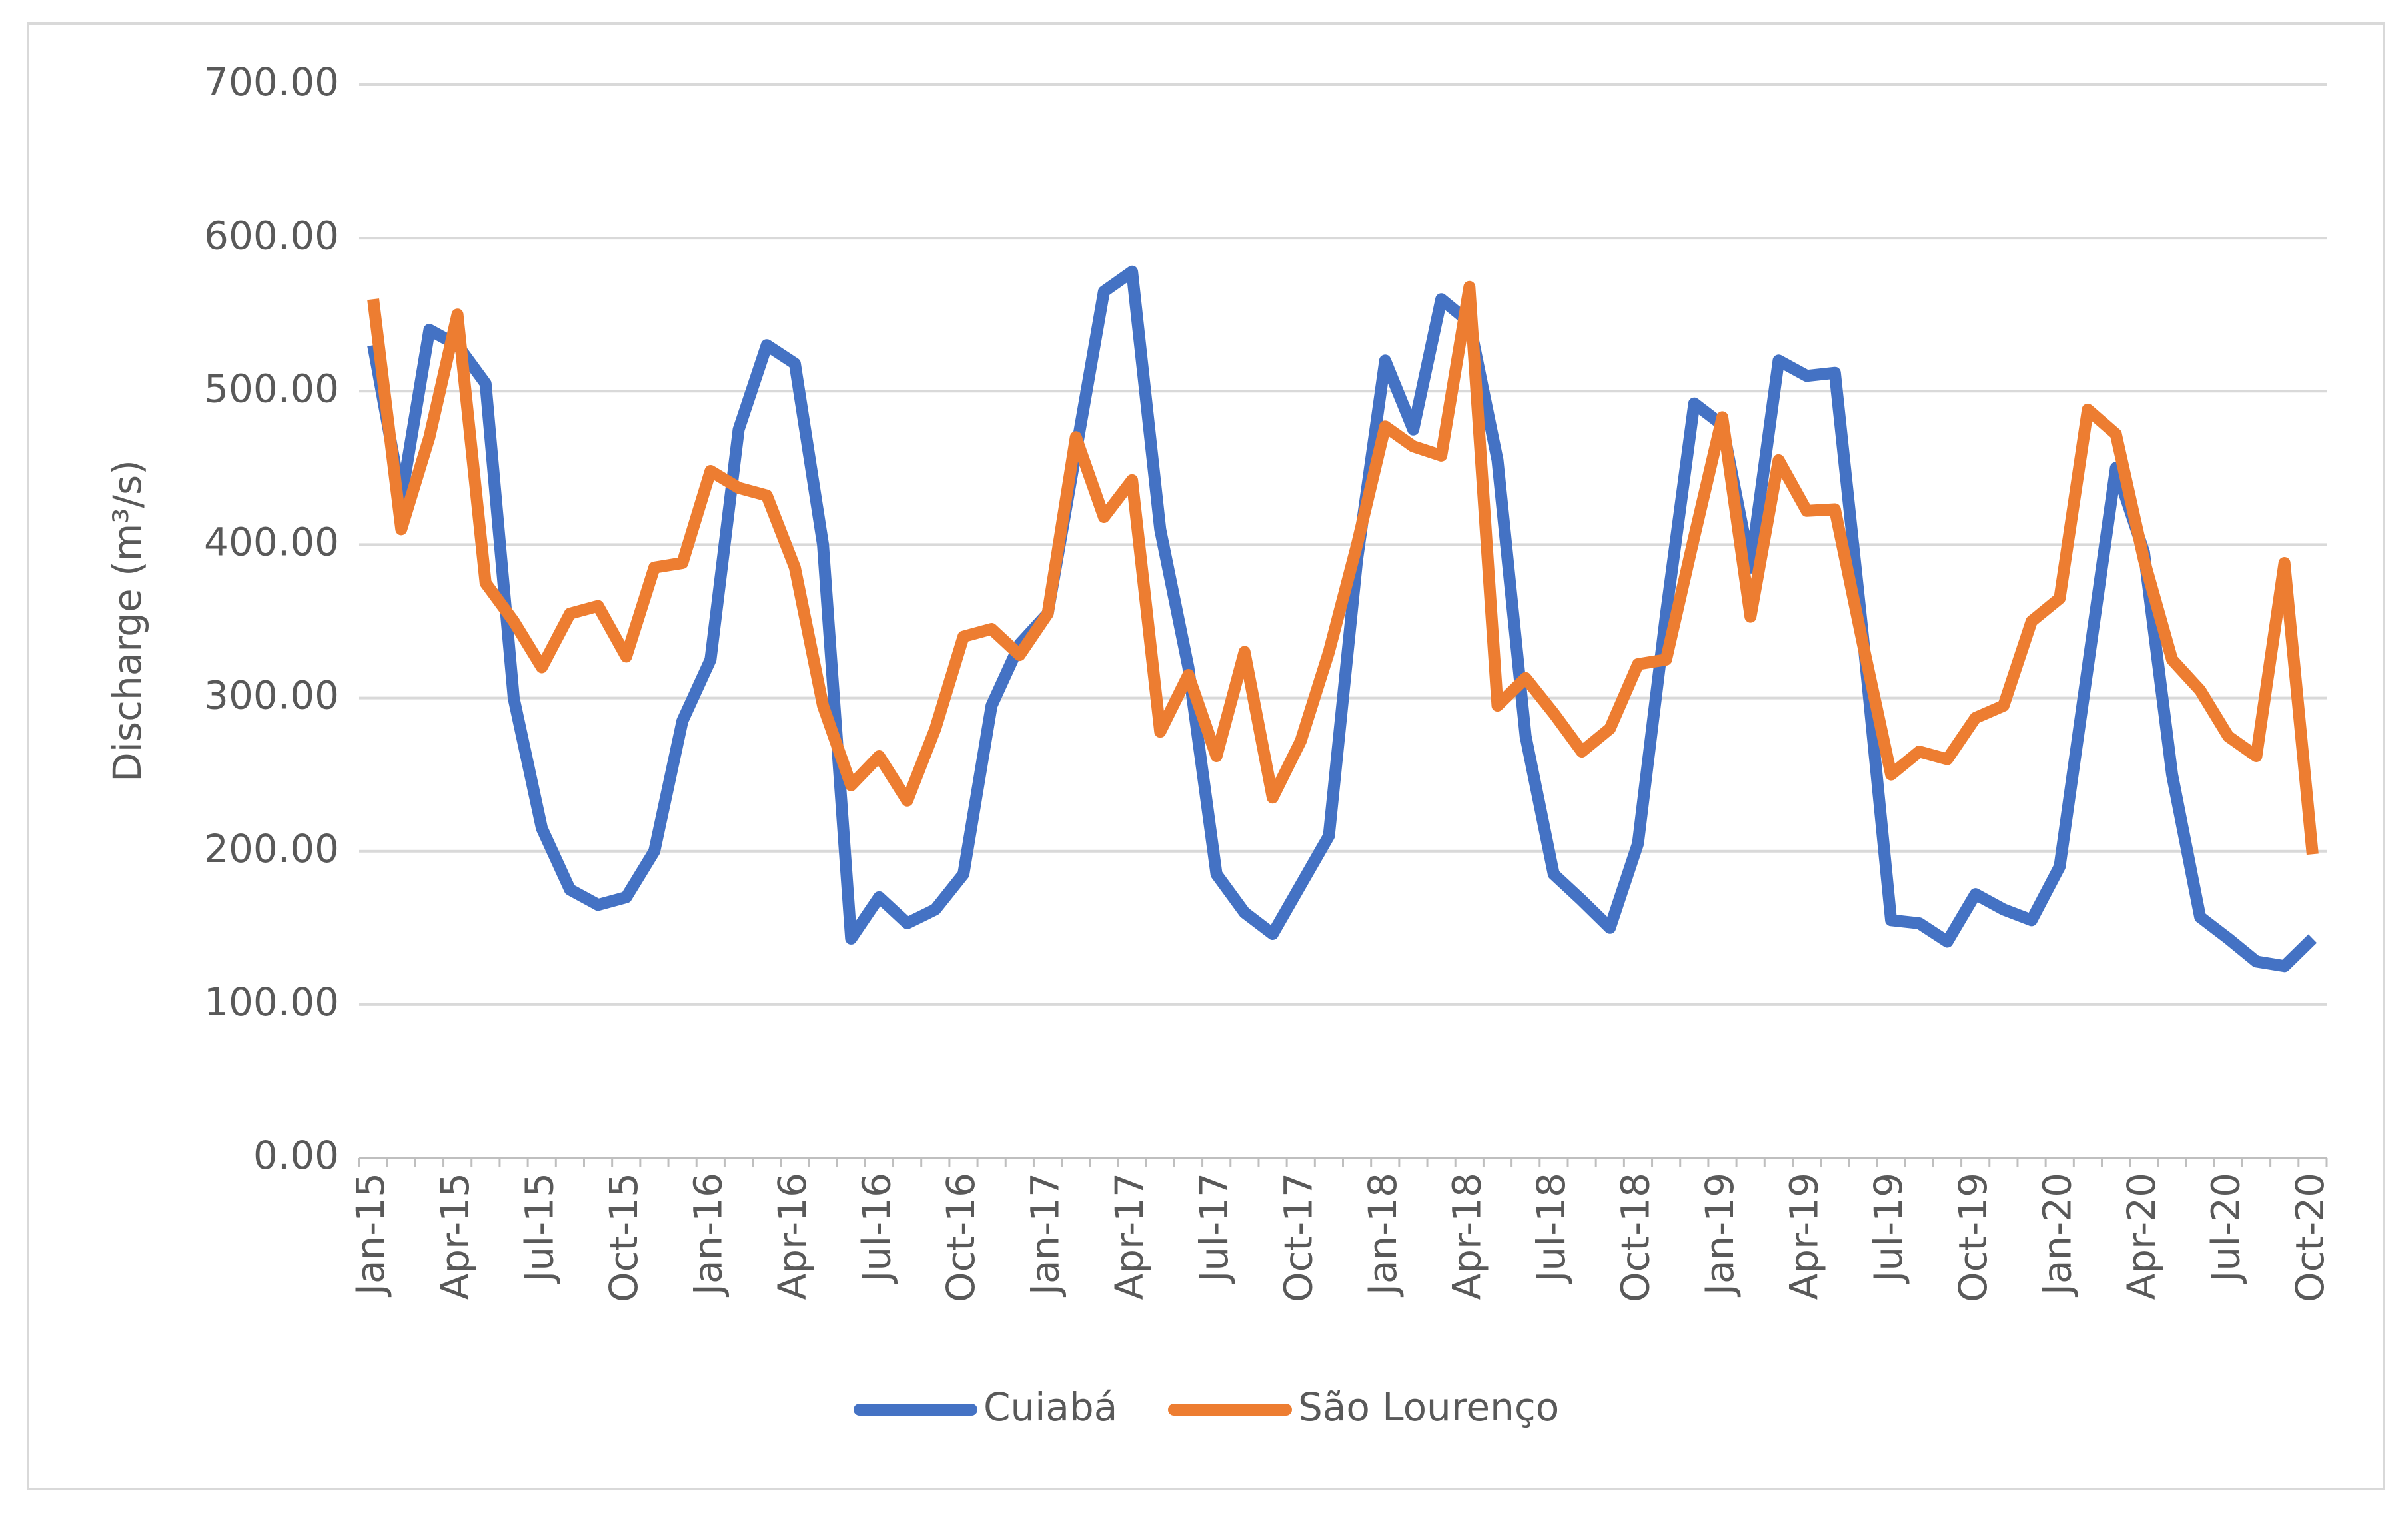 Image resolution: width=2408 pixels, height=1515 pixels. What do you see at coordinates (271, 695) in the screenshot?
I see `y-tick-label: 300.00` at bounding box center [271, 695].